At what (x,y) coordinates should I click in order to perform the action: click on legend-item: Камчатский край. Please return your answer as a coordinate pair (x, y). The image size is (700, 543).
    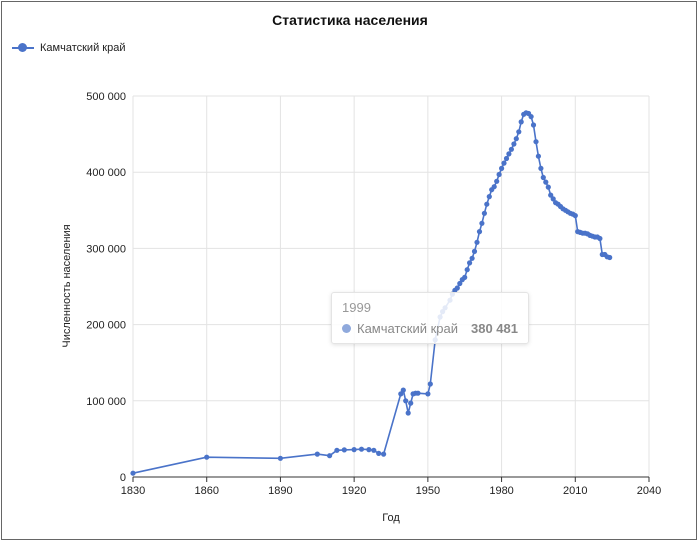
    Looking at the image, I should click on (68, 48).